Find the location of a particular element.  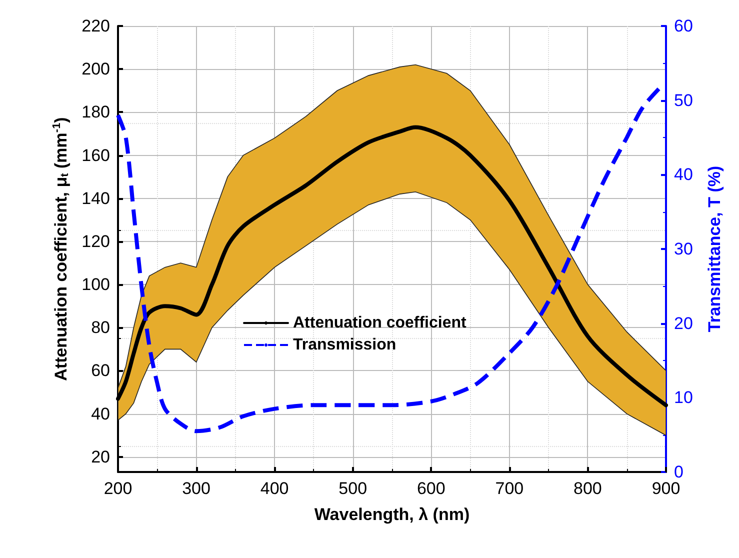

y-tick-label: 80 is located at coordinates (100, 328).